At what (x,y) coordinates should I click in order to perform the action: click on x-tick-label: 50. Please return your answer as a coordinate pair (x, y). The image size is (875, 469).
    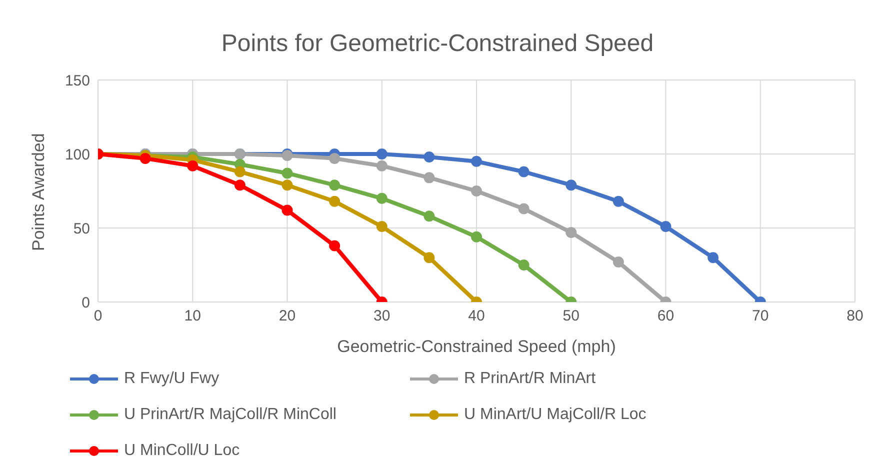
    Looking at the image, I should click on (571, 316).